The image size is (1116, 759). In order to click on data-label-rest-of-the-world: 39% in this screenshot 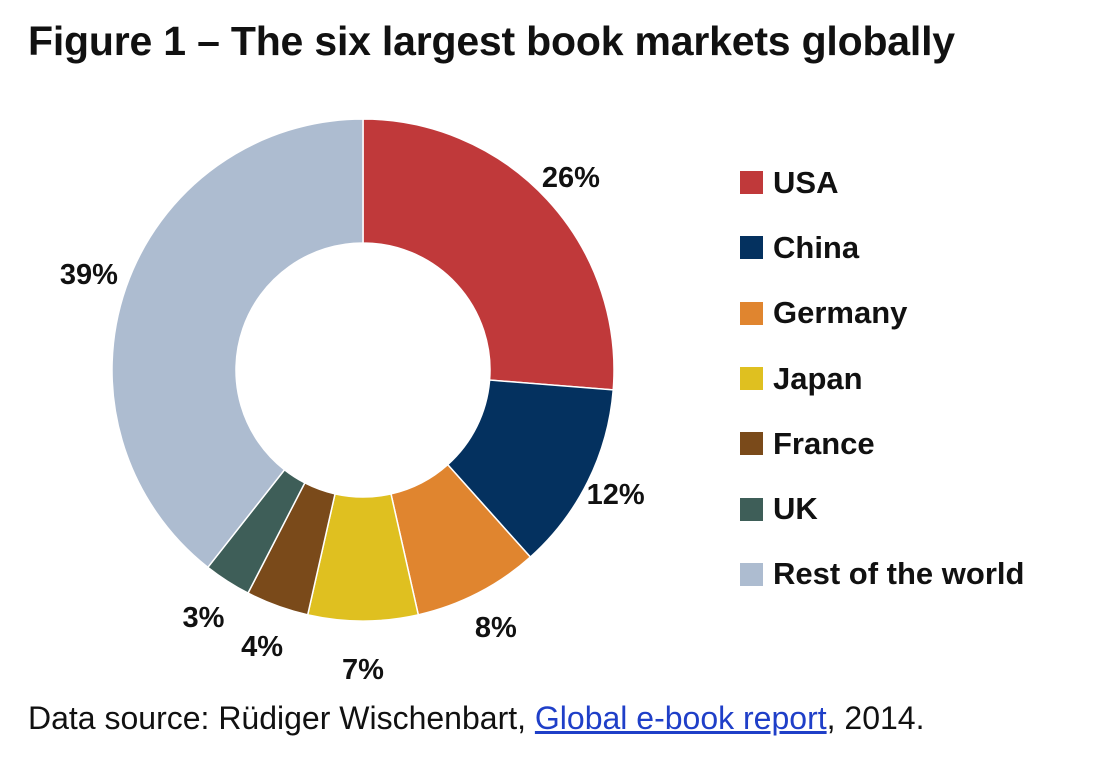, I will do `click(89, 275)`.